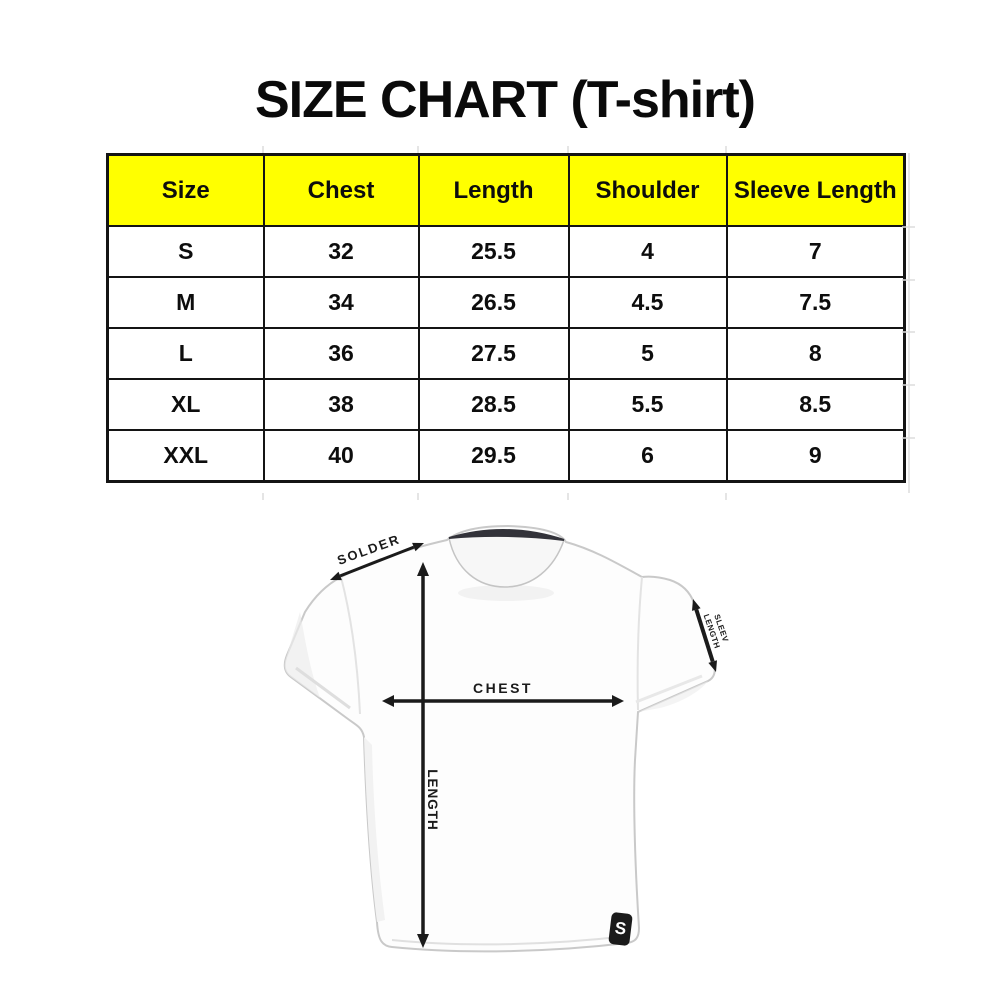 The height and width of the screenshot is (1000, 1000). Describe the element at coordinates (493, 404) in the screenshot. I see `value-cell: 28.5` at that location.